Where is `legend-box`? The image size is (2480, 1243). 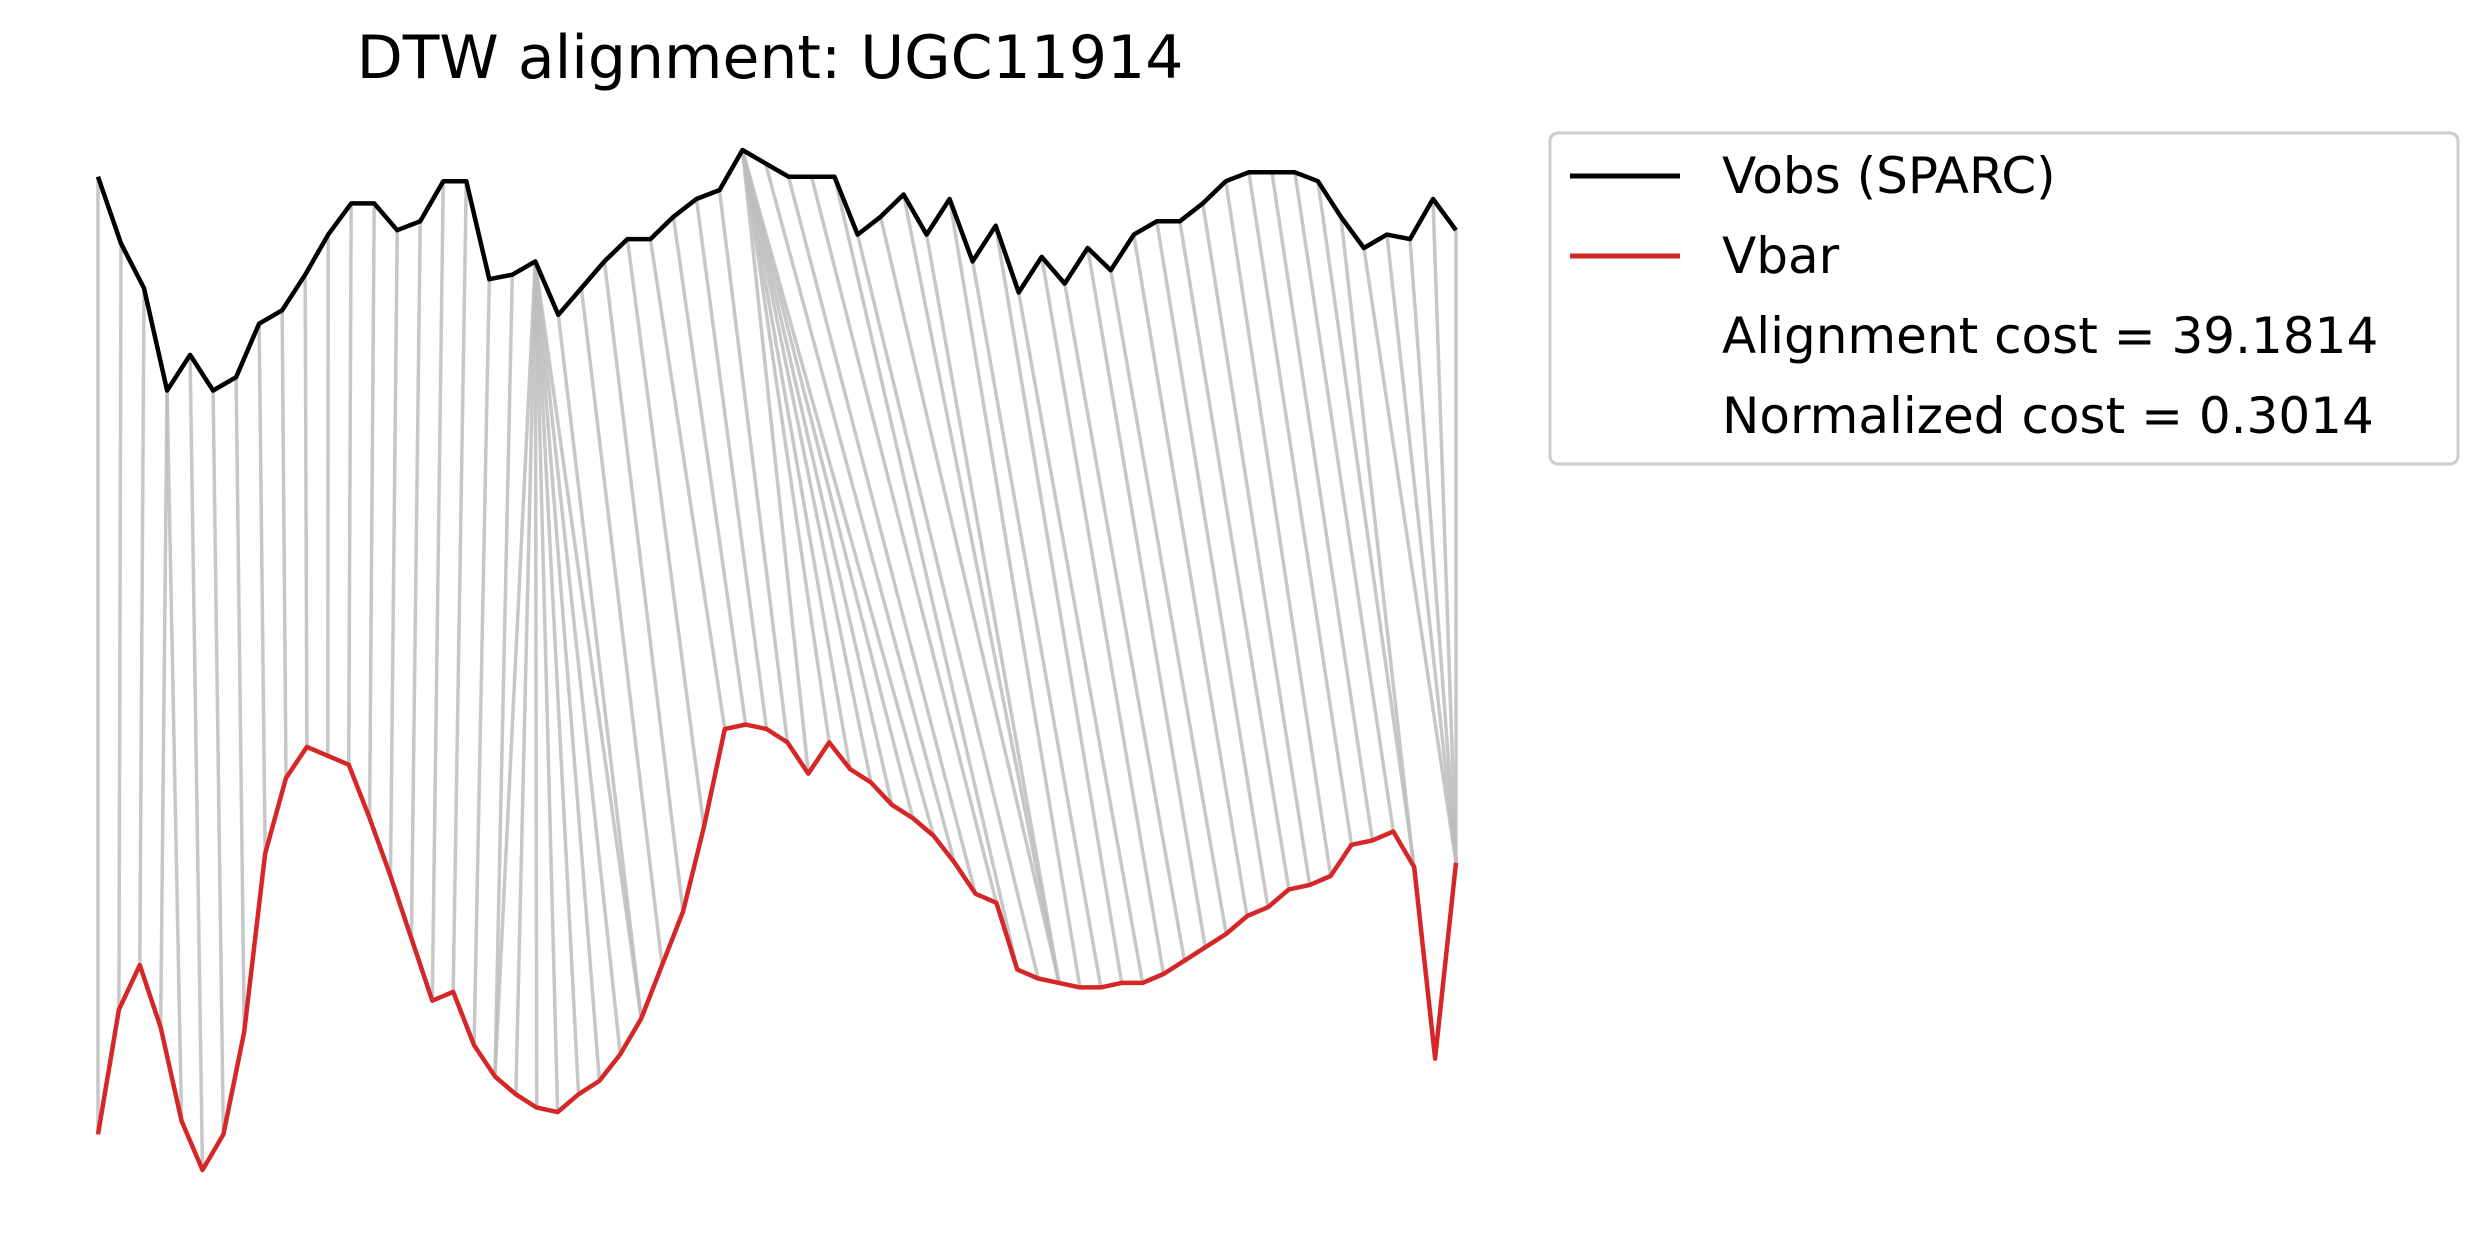 legend-box is located at coordinates (2004, 298).